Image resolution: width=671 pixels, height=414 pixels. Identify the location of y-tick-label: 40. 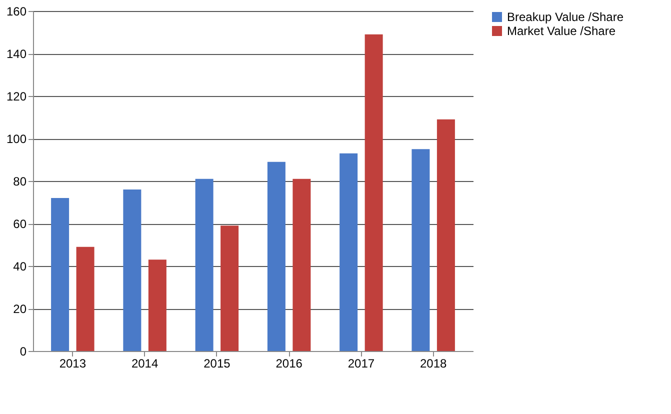
(20, 267).